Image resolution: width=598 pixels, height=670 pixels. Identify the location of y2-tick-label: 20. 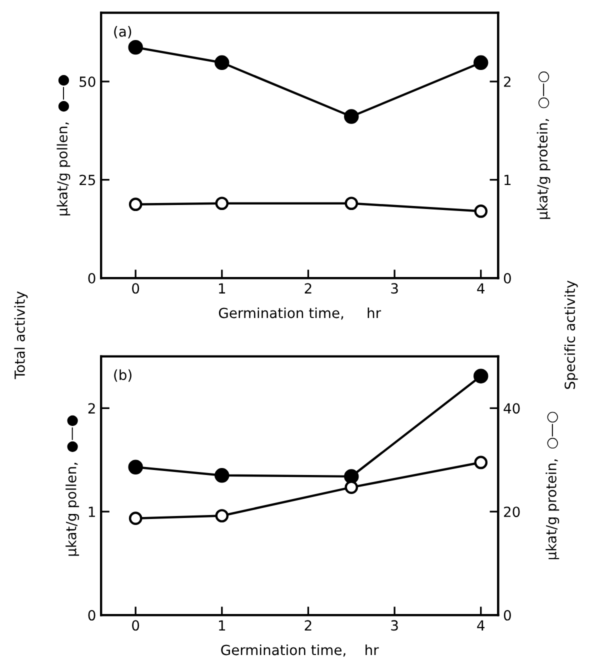
(512, 512).